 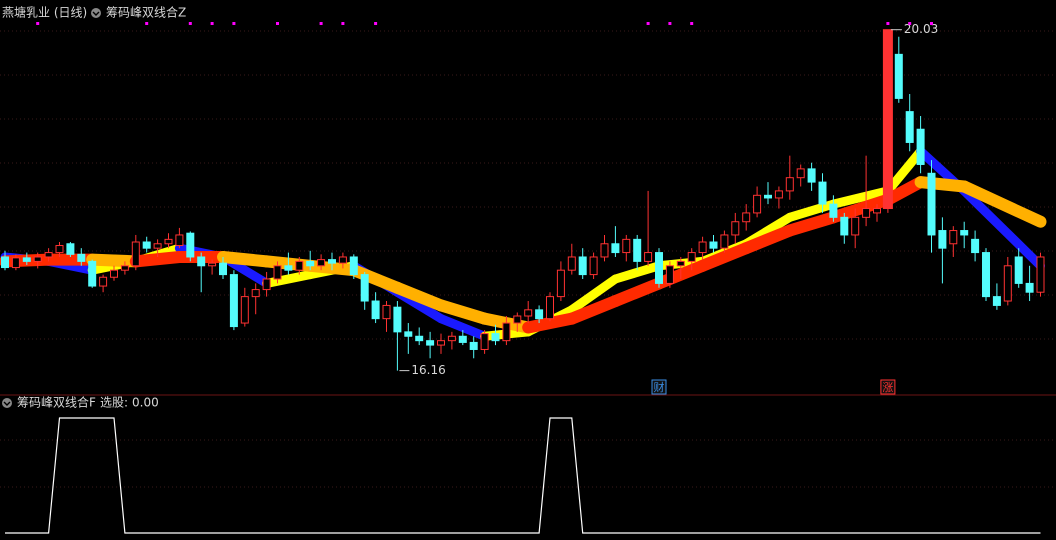 I want to click on collapse-chevron, so click(x=7, y=403).